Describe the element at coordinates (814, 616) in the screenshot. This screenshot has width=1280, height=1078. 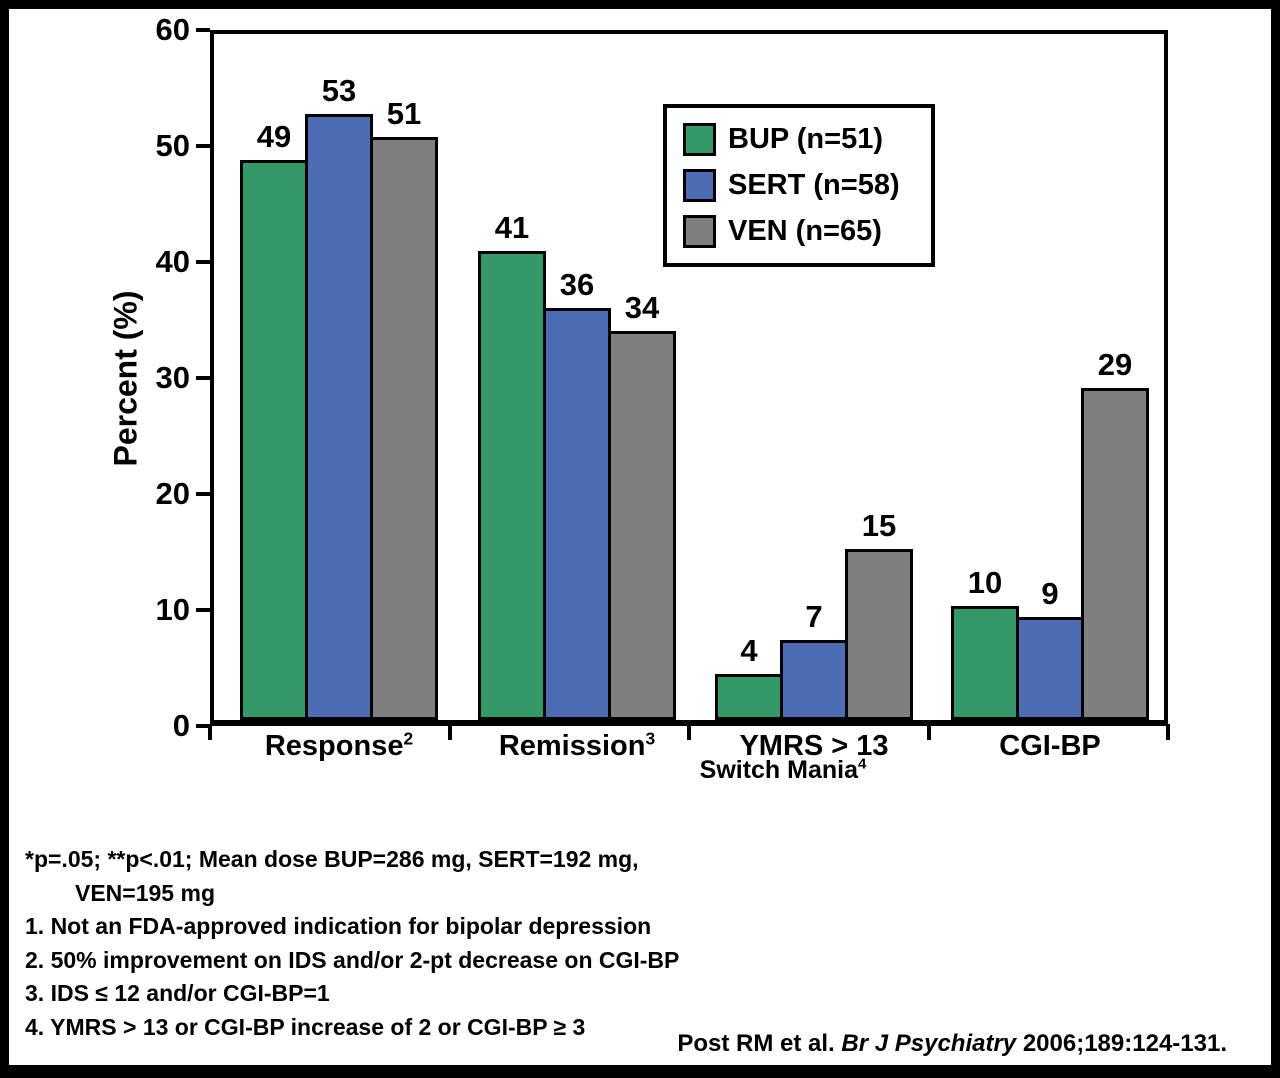
I see `bar-value-label: 7` at that location.